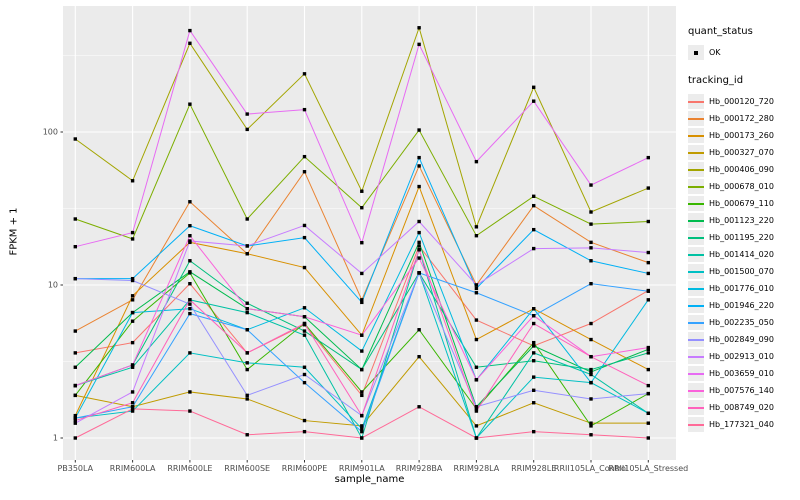 This screenshot has width=800, height=500. What do you see at coordinates (741, 135) in the screenshot?
I see `legend-label: Hb_000173_260` at bounding box center [741, 135].